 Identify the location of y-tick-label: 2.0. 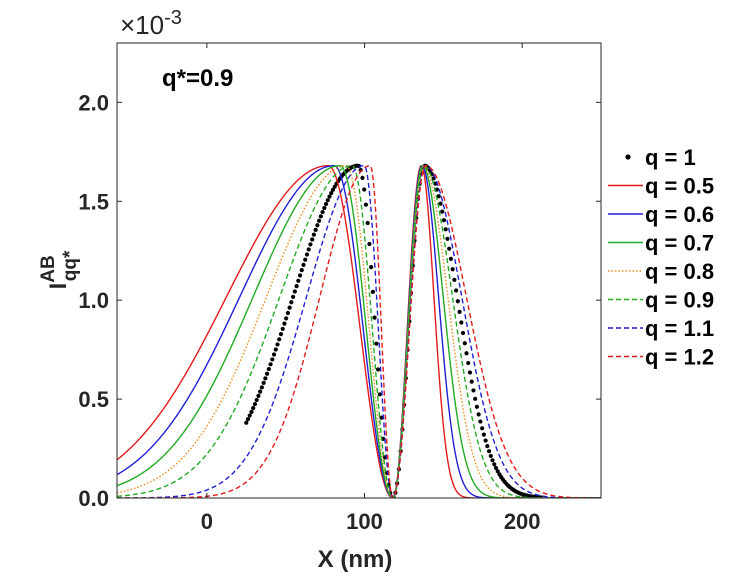
(93, 102).